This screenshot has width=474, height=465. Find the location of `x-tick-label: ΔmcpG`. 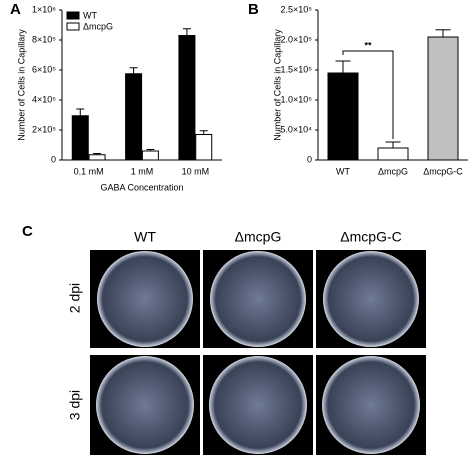

x-tick-label: ΔmcpG is located at coordinates (393, 171).